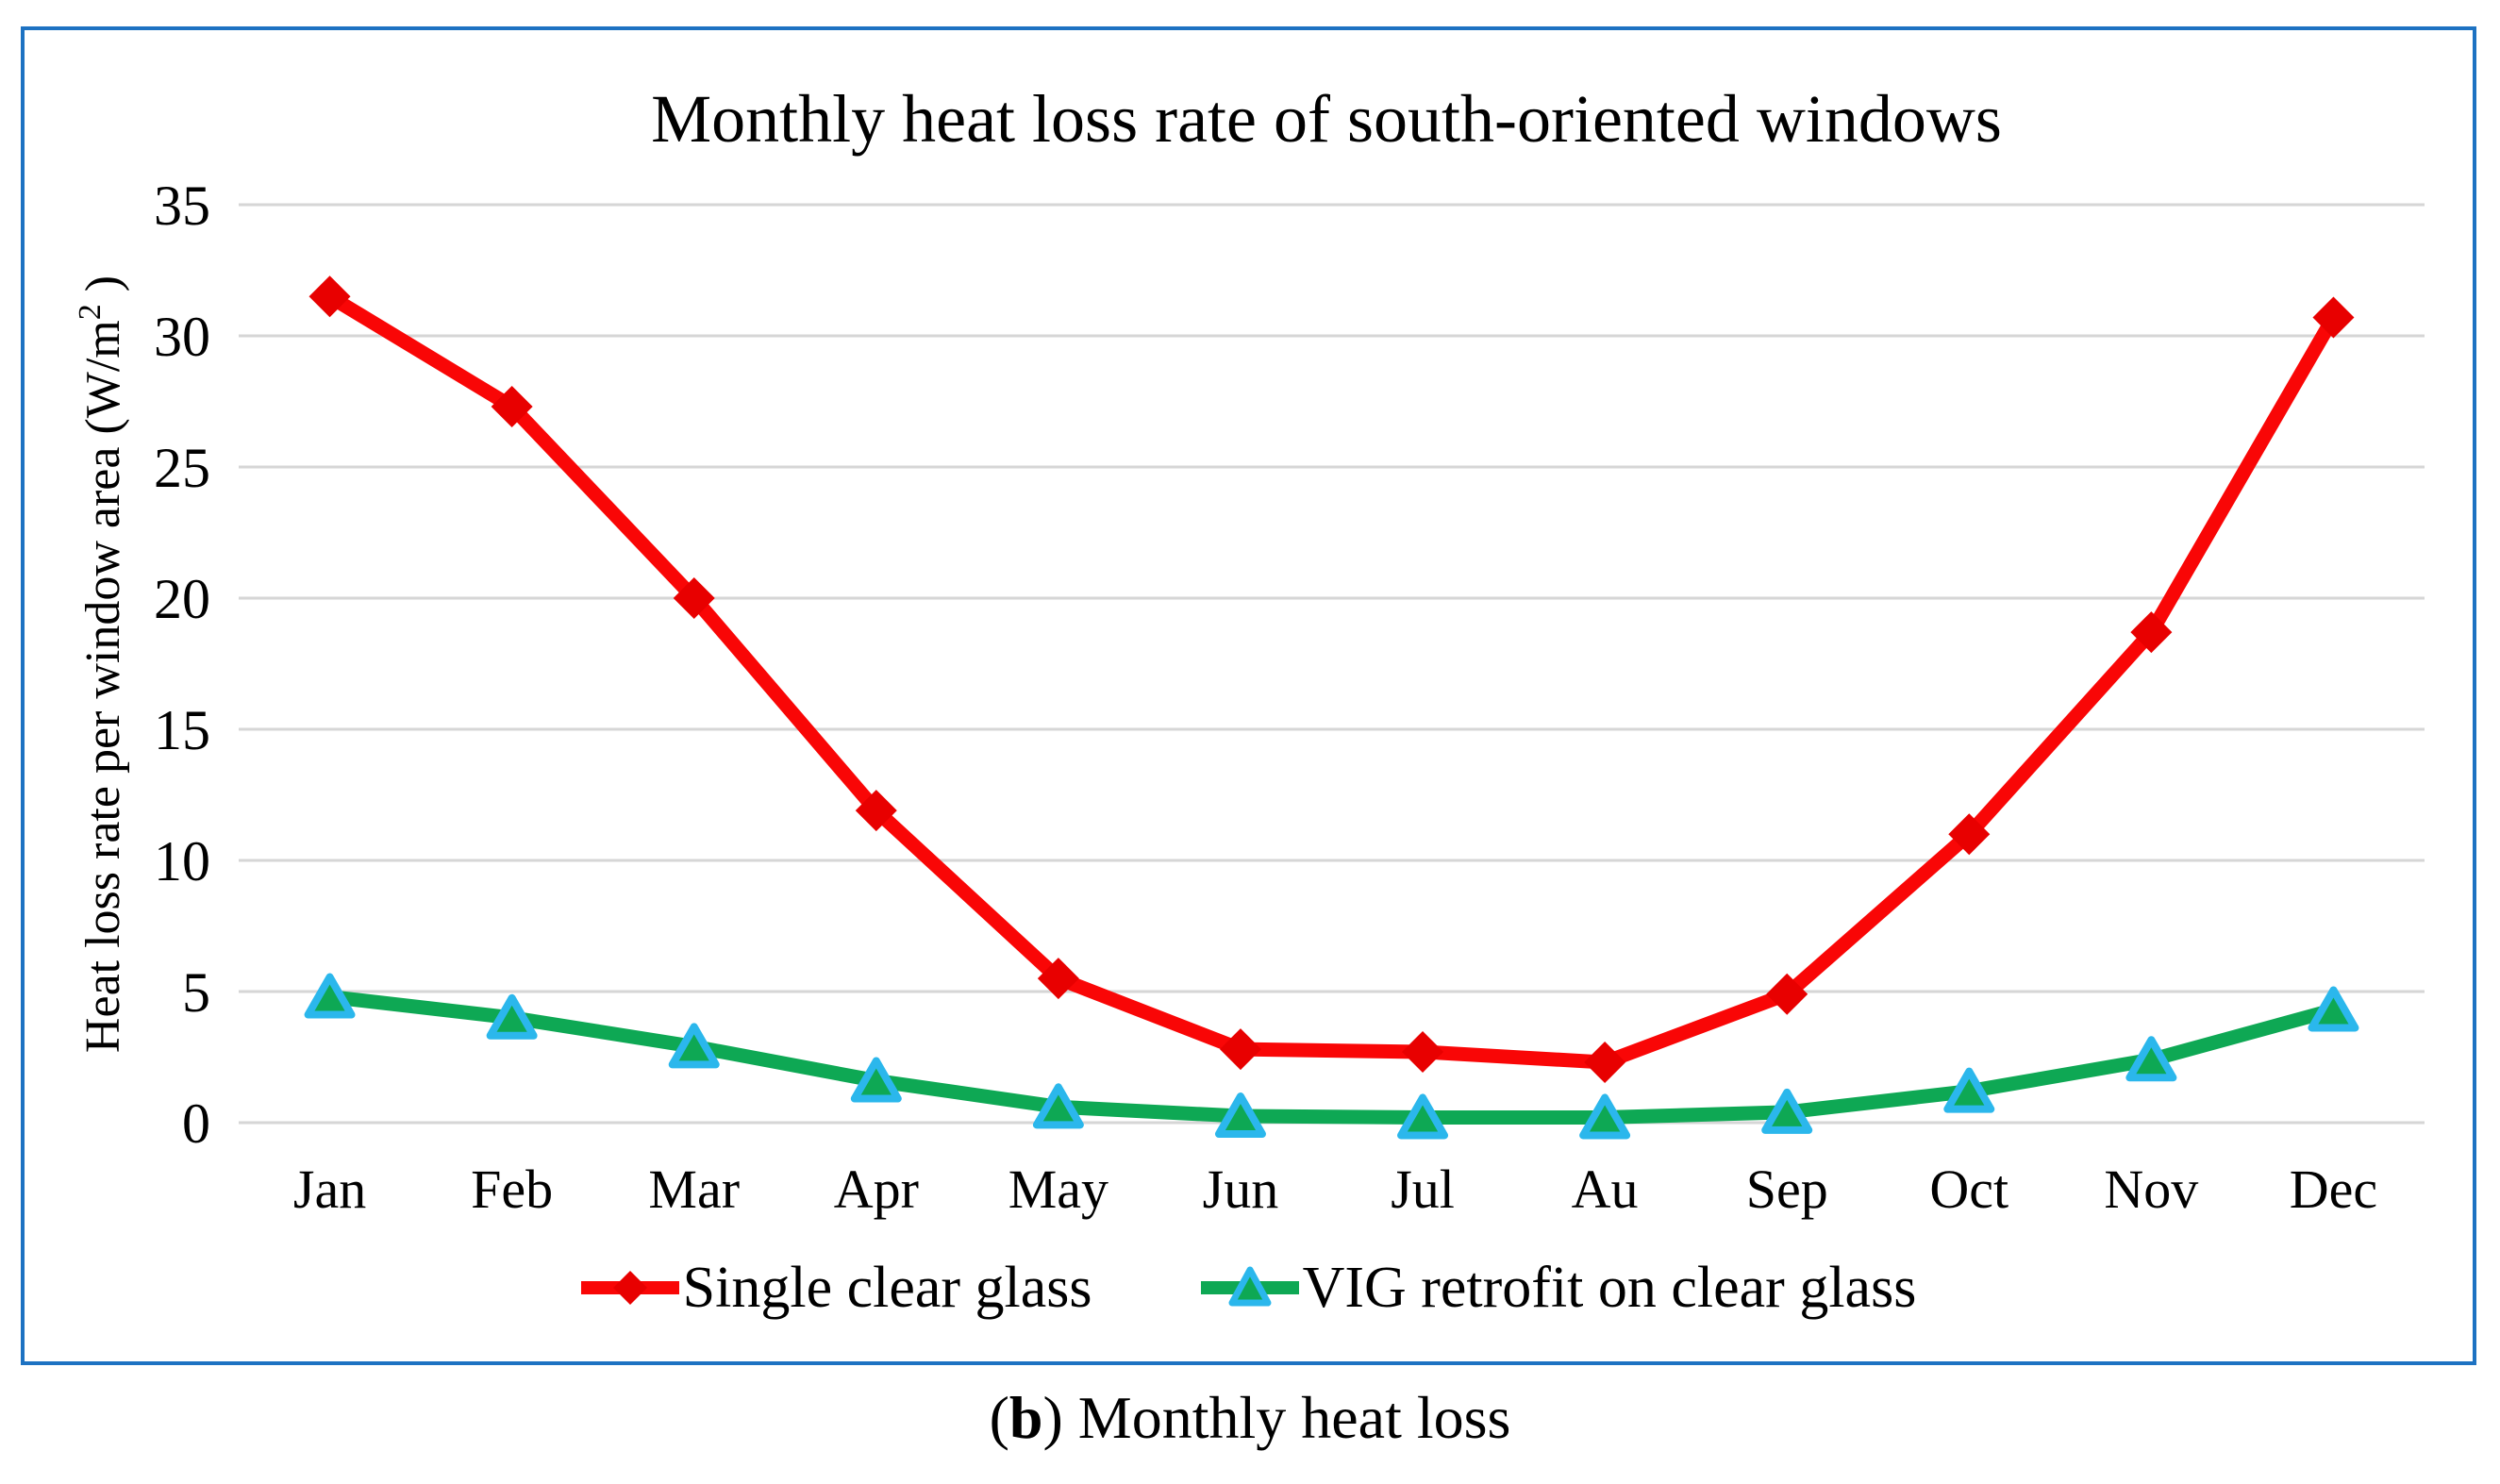 This screenshot has width=2500, height=1484. I want to click on y-tick-label: 10, so click(182, 861).